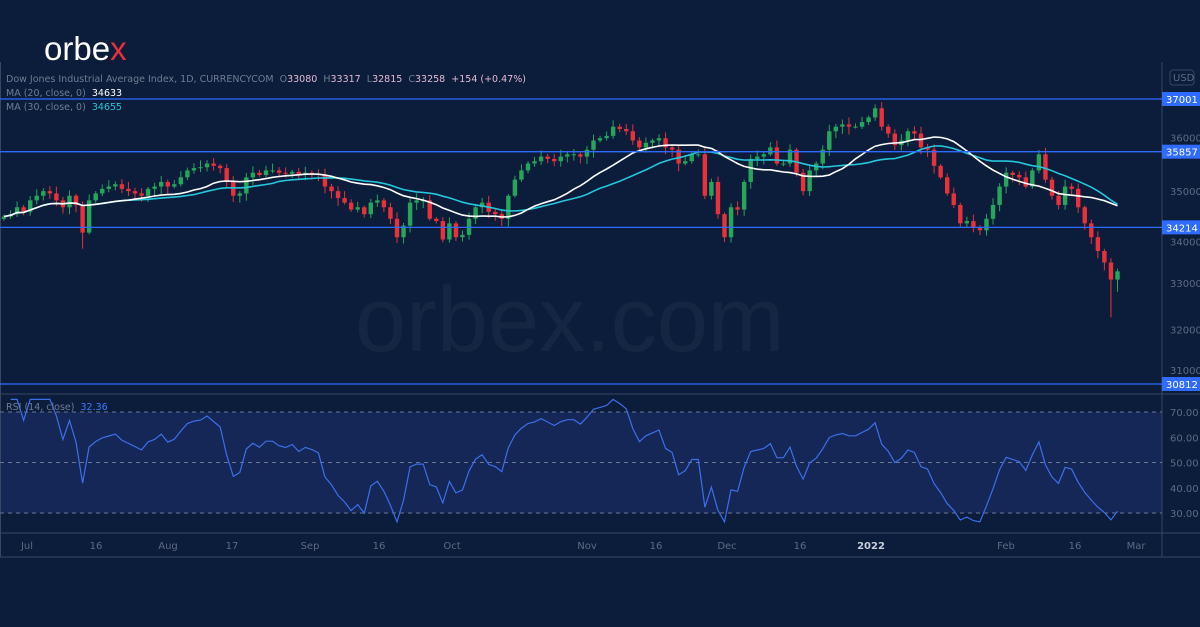 This screenshot has width=1200, height=627. What do you see at coordinates (327, 79) in the screenshot?
I see `high-label: H` at bounding box center [327, 79].